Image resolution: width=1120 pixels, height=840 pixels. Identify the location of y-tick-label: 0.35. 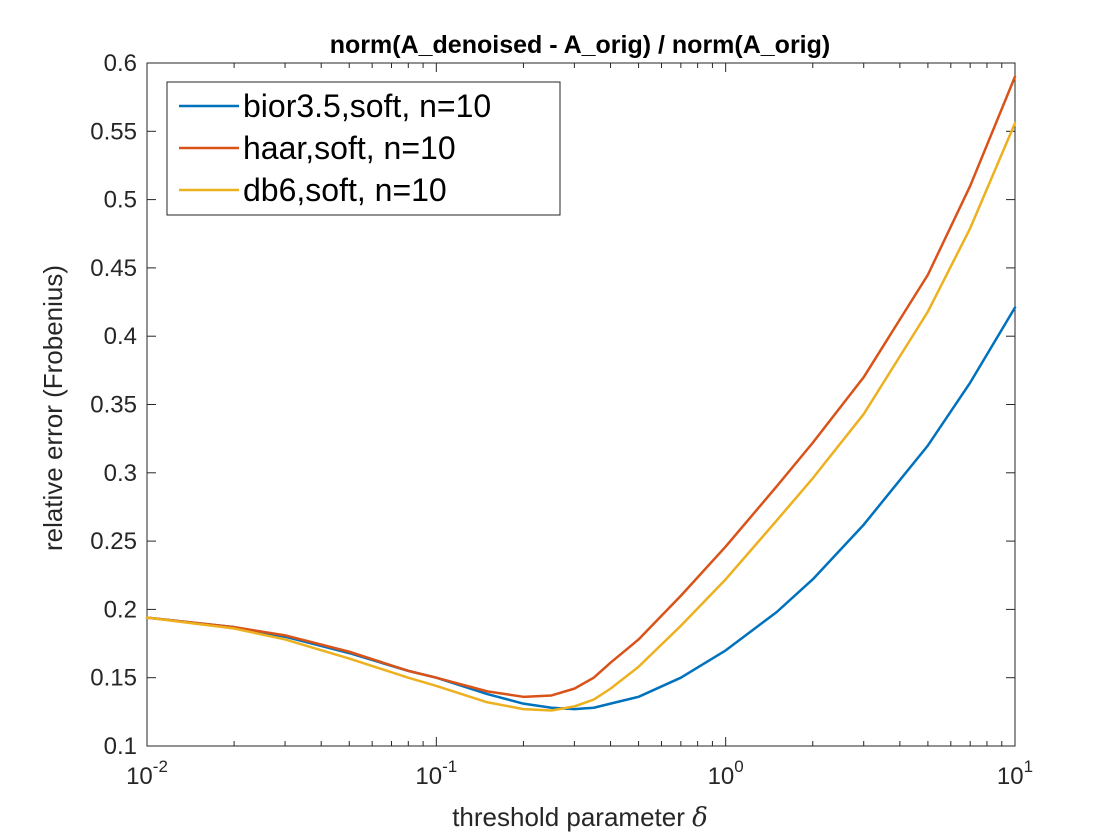
(113, 405).